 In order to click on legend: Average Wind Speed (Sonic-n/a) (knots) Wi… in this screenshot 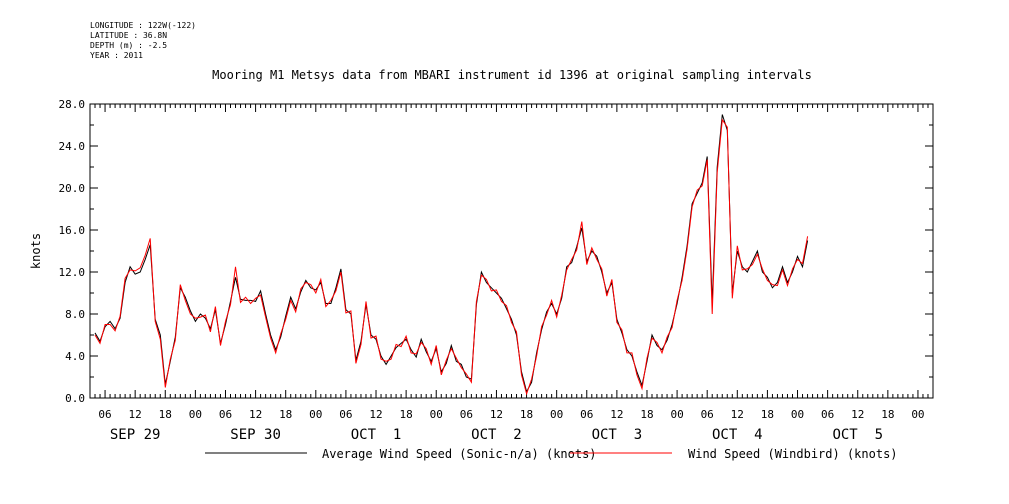, I will do `click(551, 454)`.